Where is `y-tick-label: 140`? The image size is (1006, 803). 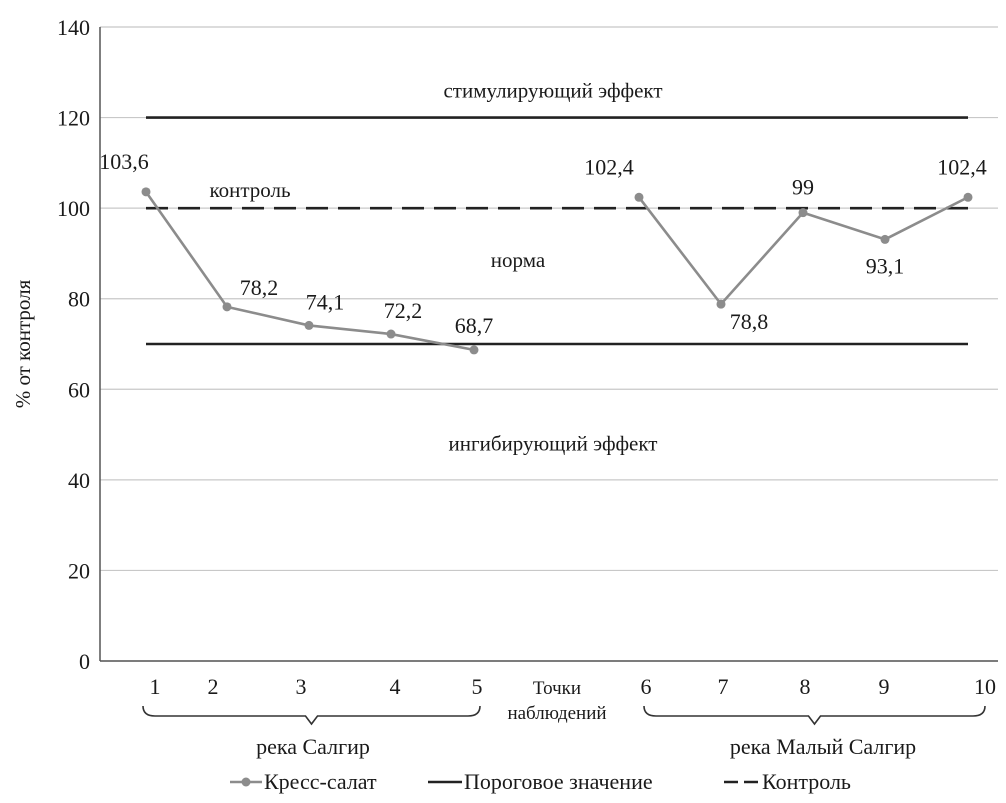
y-tick-label: 140 is located at coordinates (73, 27).